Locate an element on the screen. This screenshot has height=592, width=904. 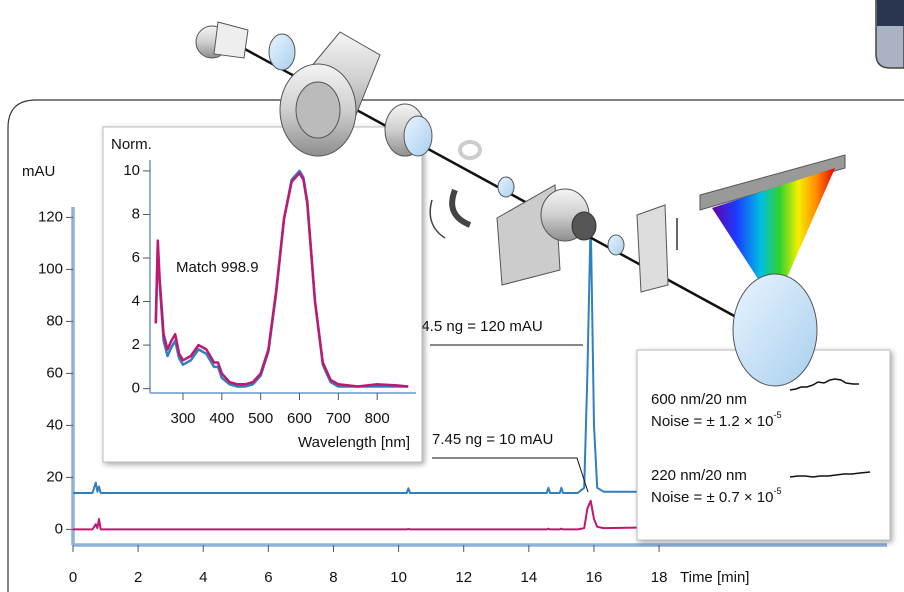
x-tick-label: 12 is located at coordinates (463, 577).